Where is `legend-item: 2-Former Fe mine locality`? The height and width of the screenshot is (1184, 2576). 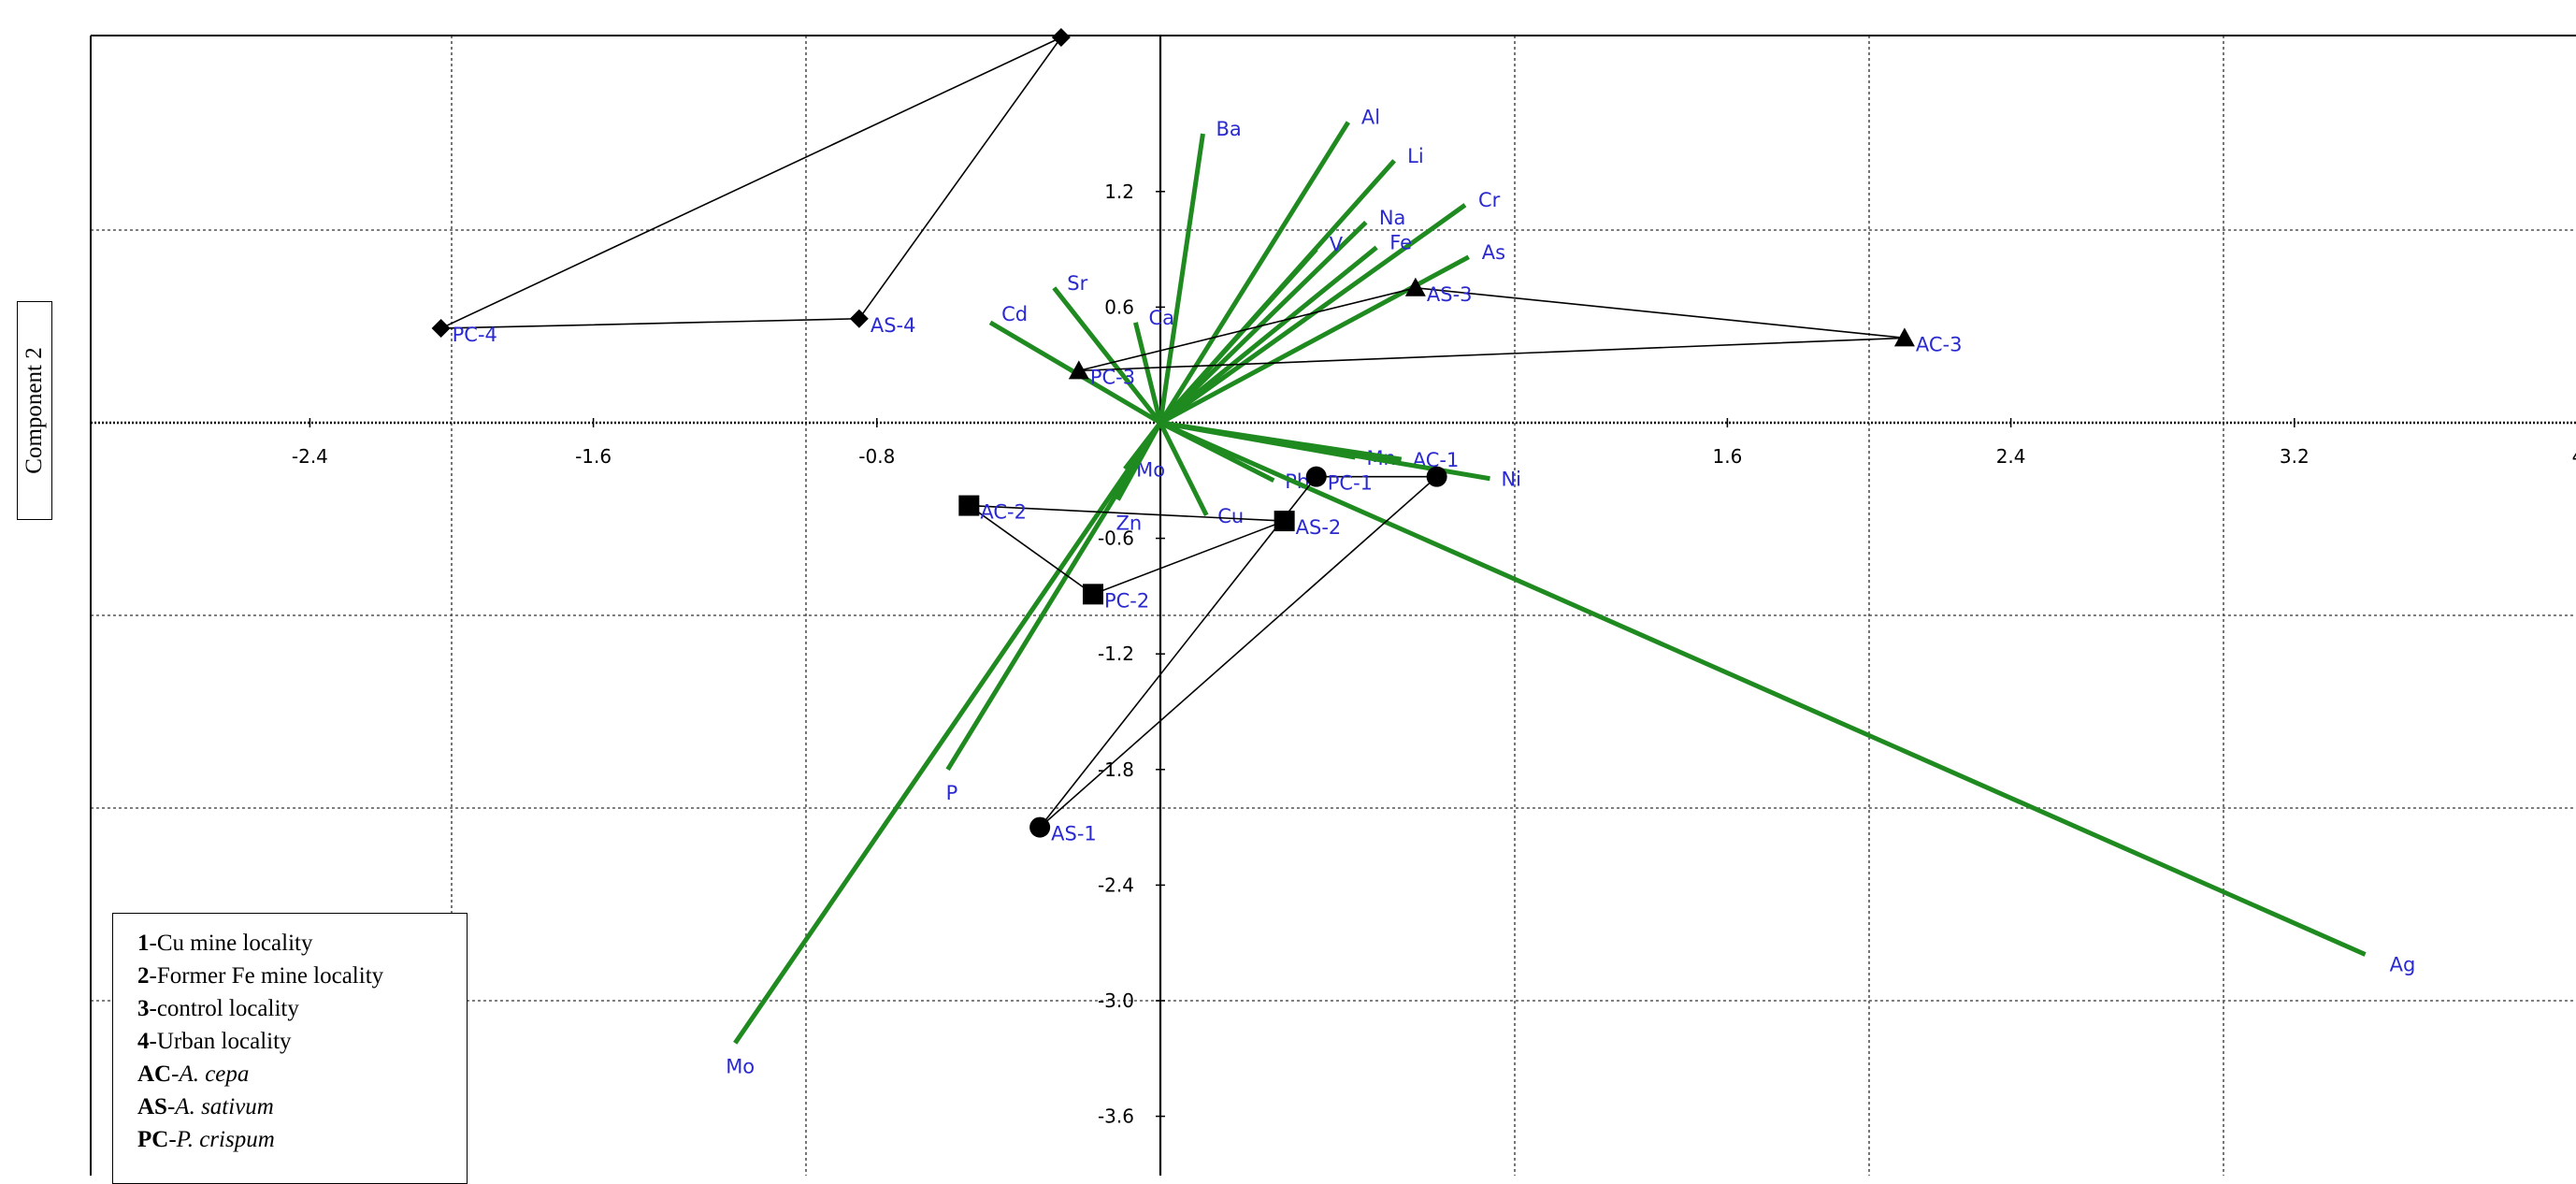
legend-item: 2-Former Fe mine locality is located at coordinates (302, 976).